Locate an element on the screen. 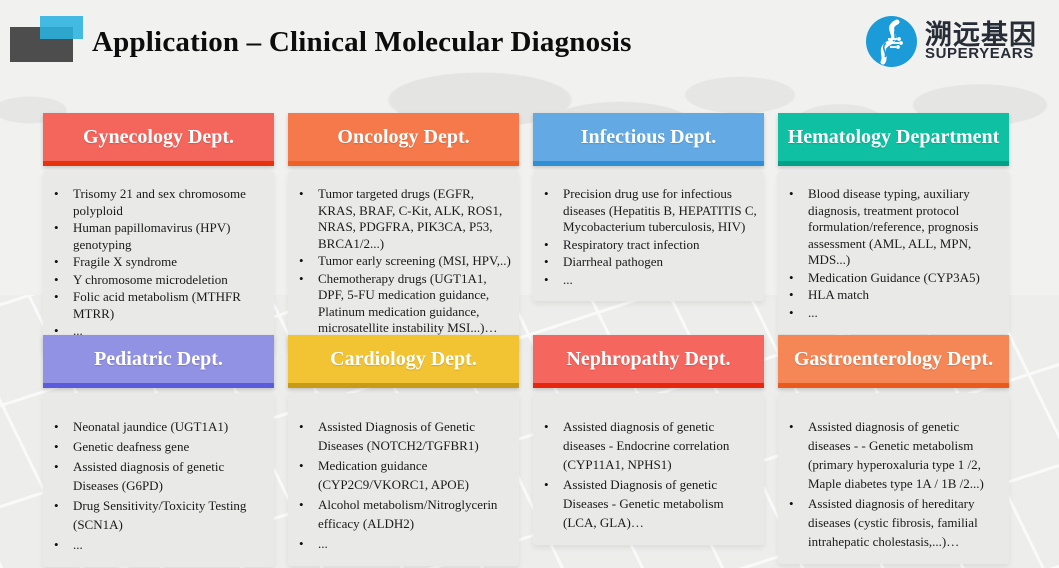  dept-bullet-item: Trisomy 21 and sex chromosome polyploid is located at coordinates (158, 202).